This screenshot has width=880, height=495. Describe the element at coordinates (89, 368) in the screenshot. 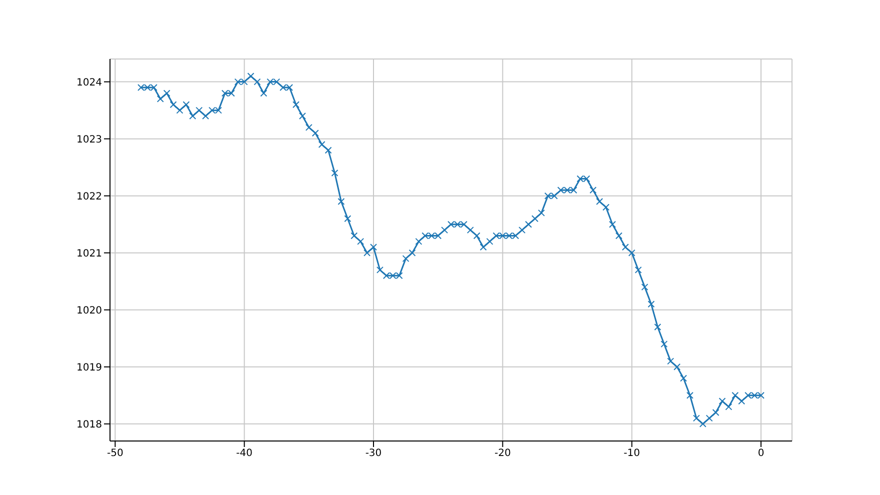

I see `y-tick-label: 1019` at that location.